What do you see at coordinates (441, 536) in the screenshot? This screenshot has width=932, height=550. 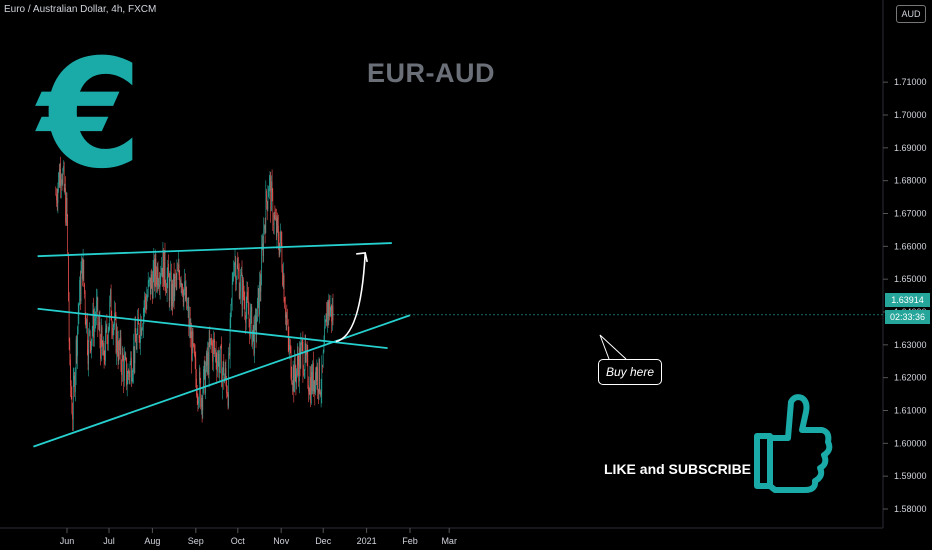 I see `time-axis: Jun Jul Aug Sep Oct Nov Dec 2021 Feb Mar` at bounding box center [441, 536].